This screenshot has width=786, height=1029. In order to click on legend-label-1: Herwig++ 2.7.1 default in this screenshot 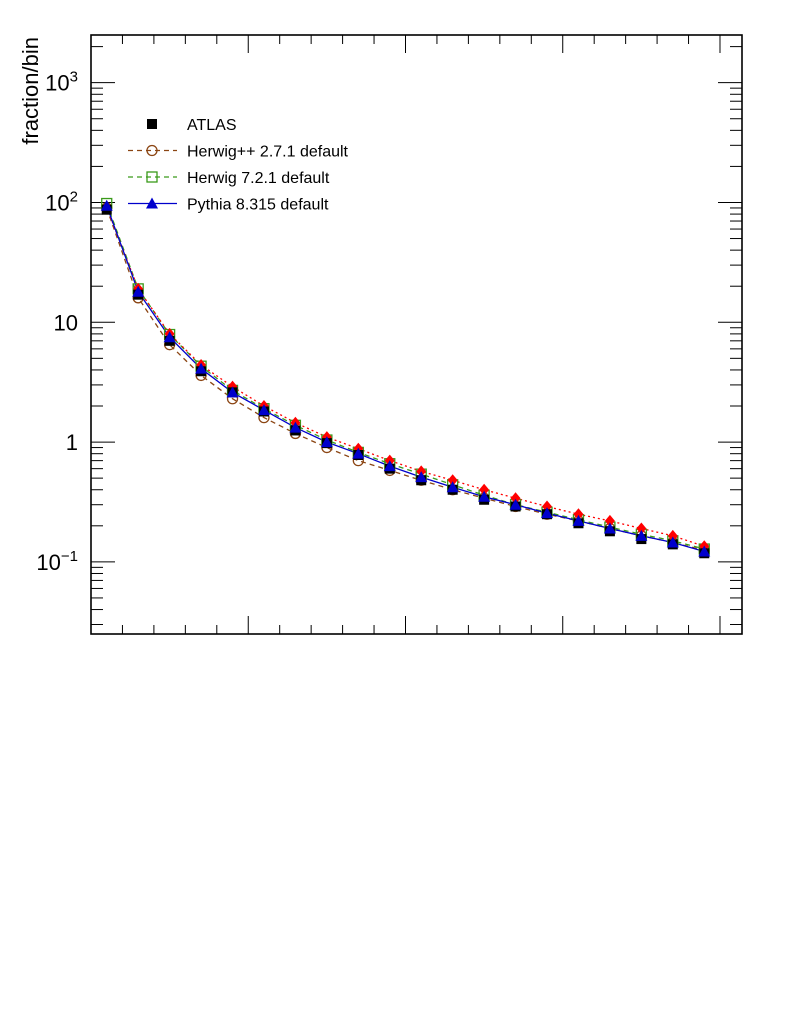, I will do `click(268, 152)`.